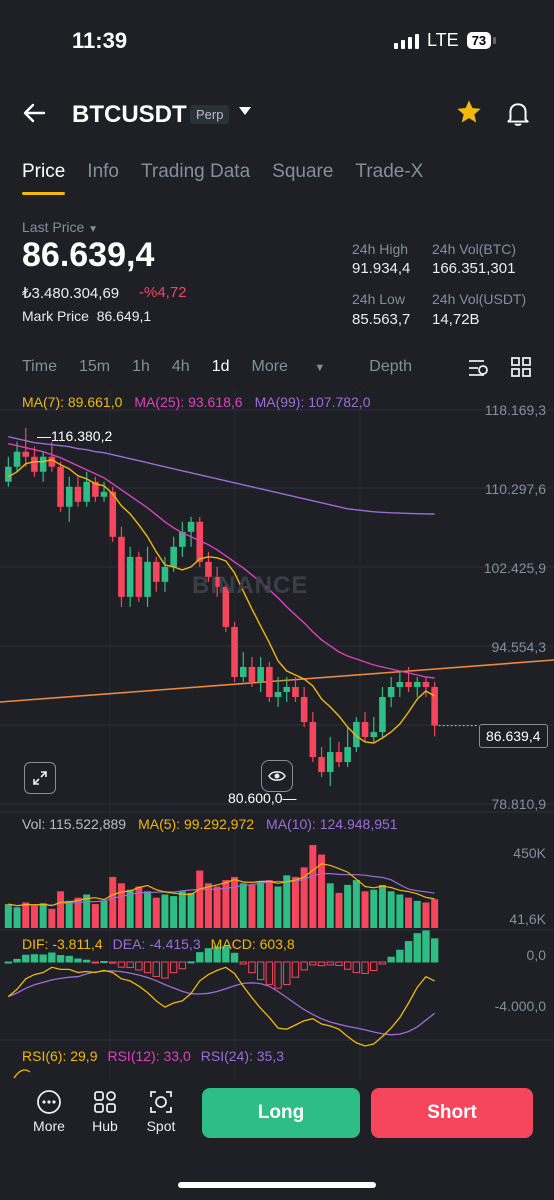  Describe the element at coordinates (161, 1111) in the screenshot. I see `spot-nav: Spot` at that location.